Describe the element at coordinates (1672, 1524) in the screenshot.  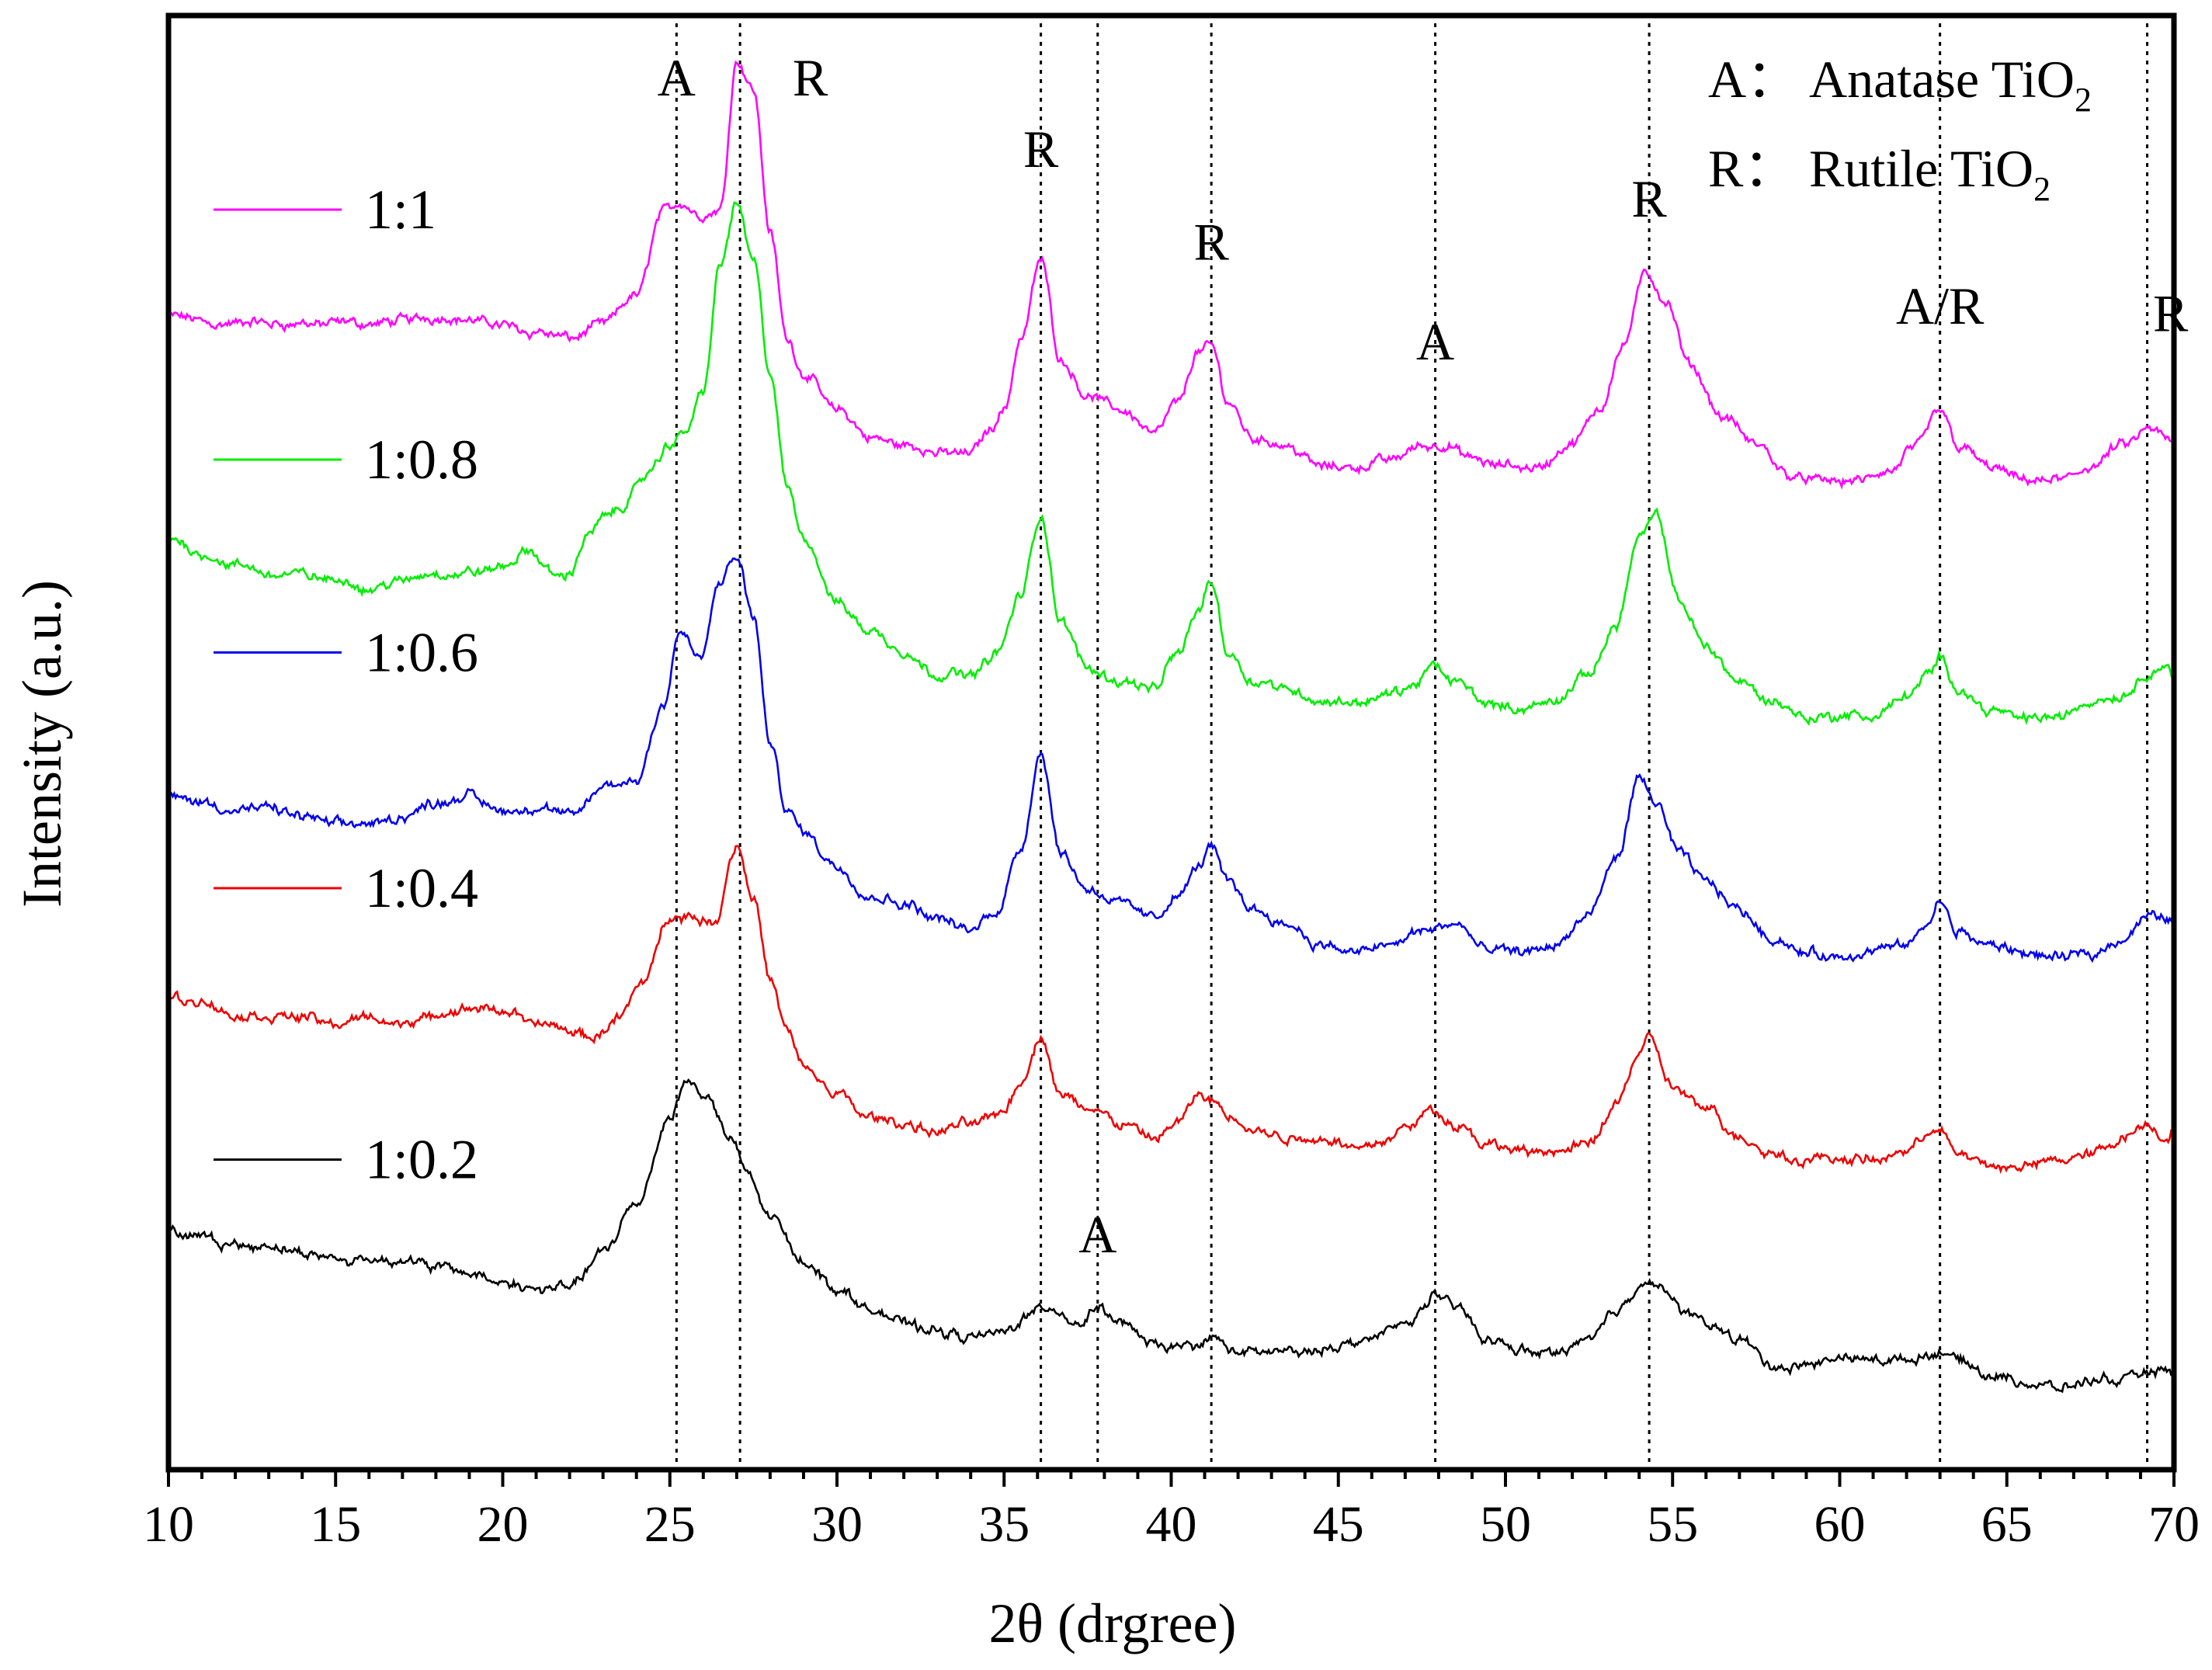
I see `x-tick-label: 55` at that location.